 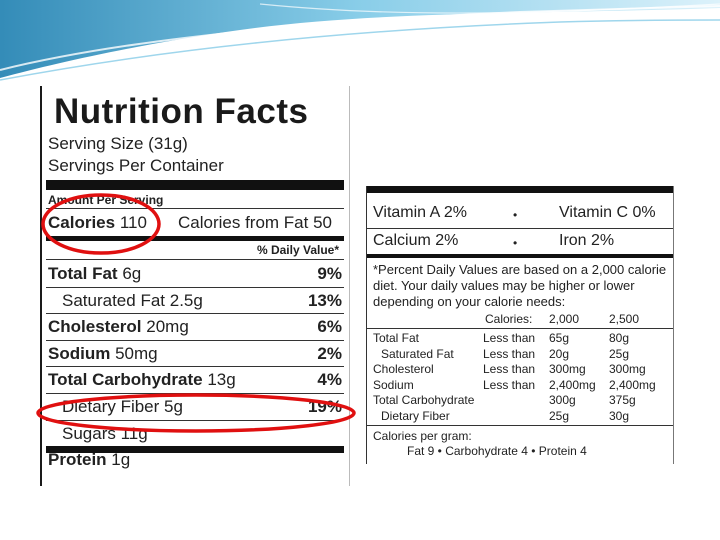 What do you see at coordinates (420, 212) in the screenshot?
I see `vitamin-a: Vitamin A 2%` at bounding box center [420, 212].